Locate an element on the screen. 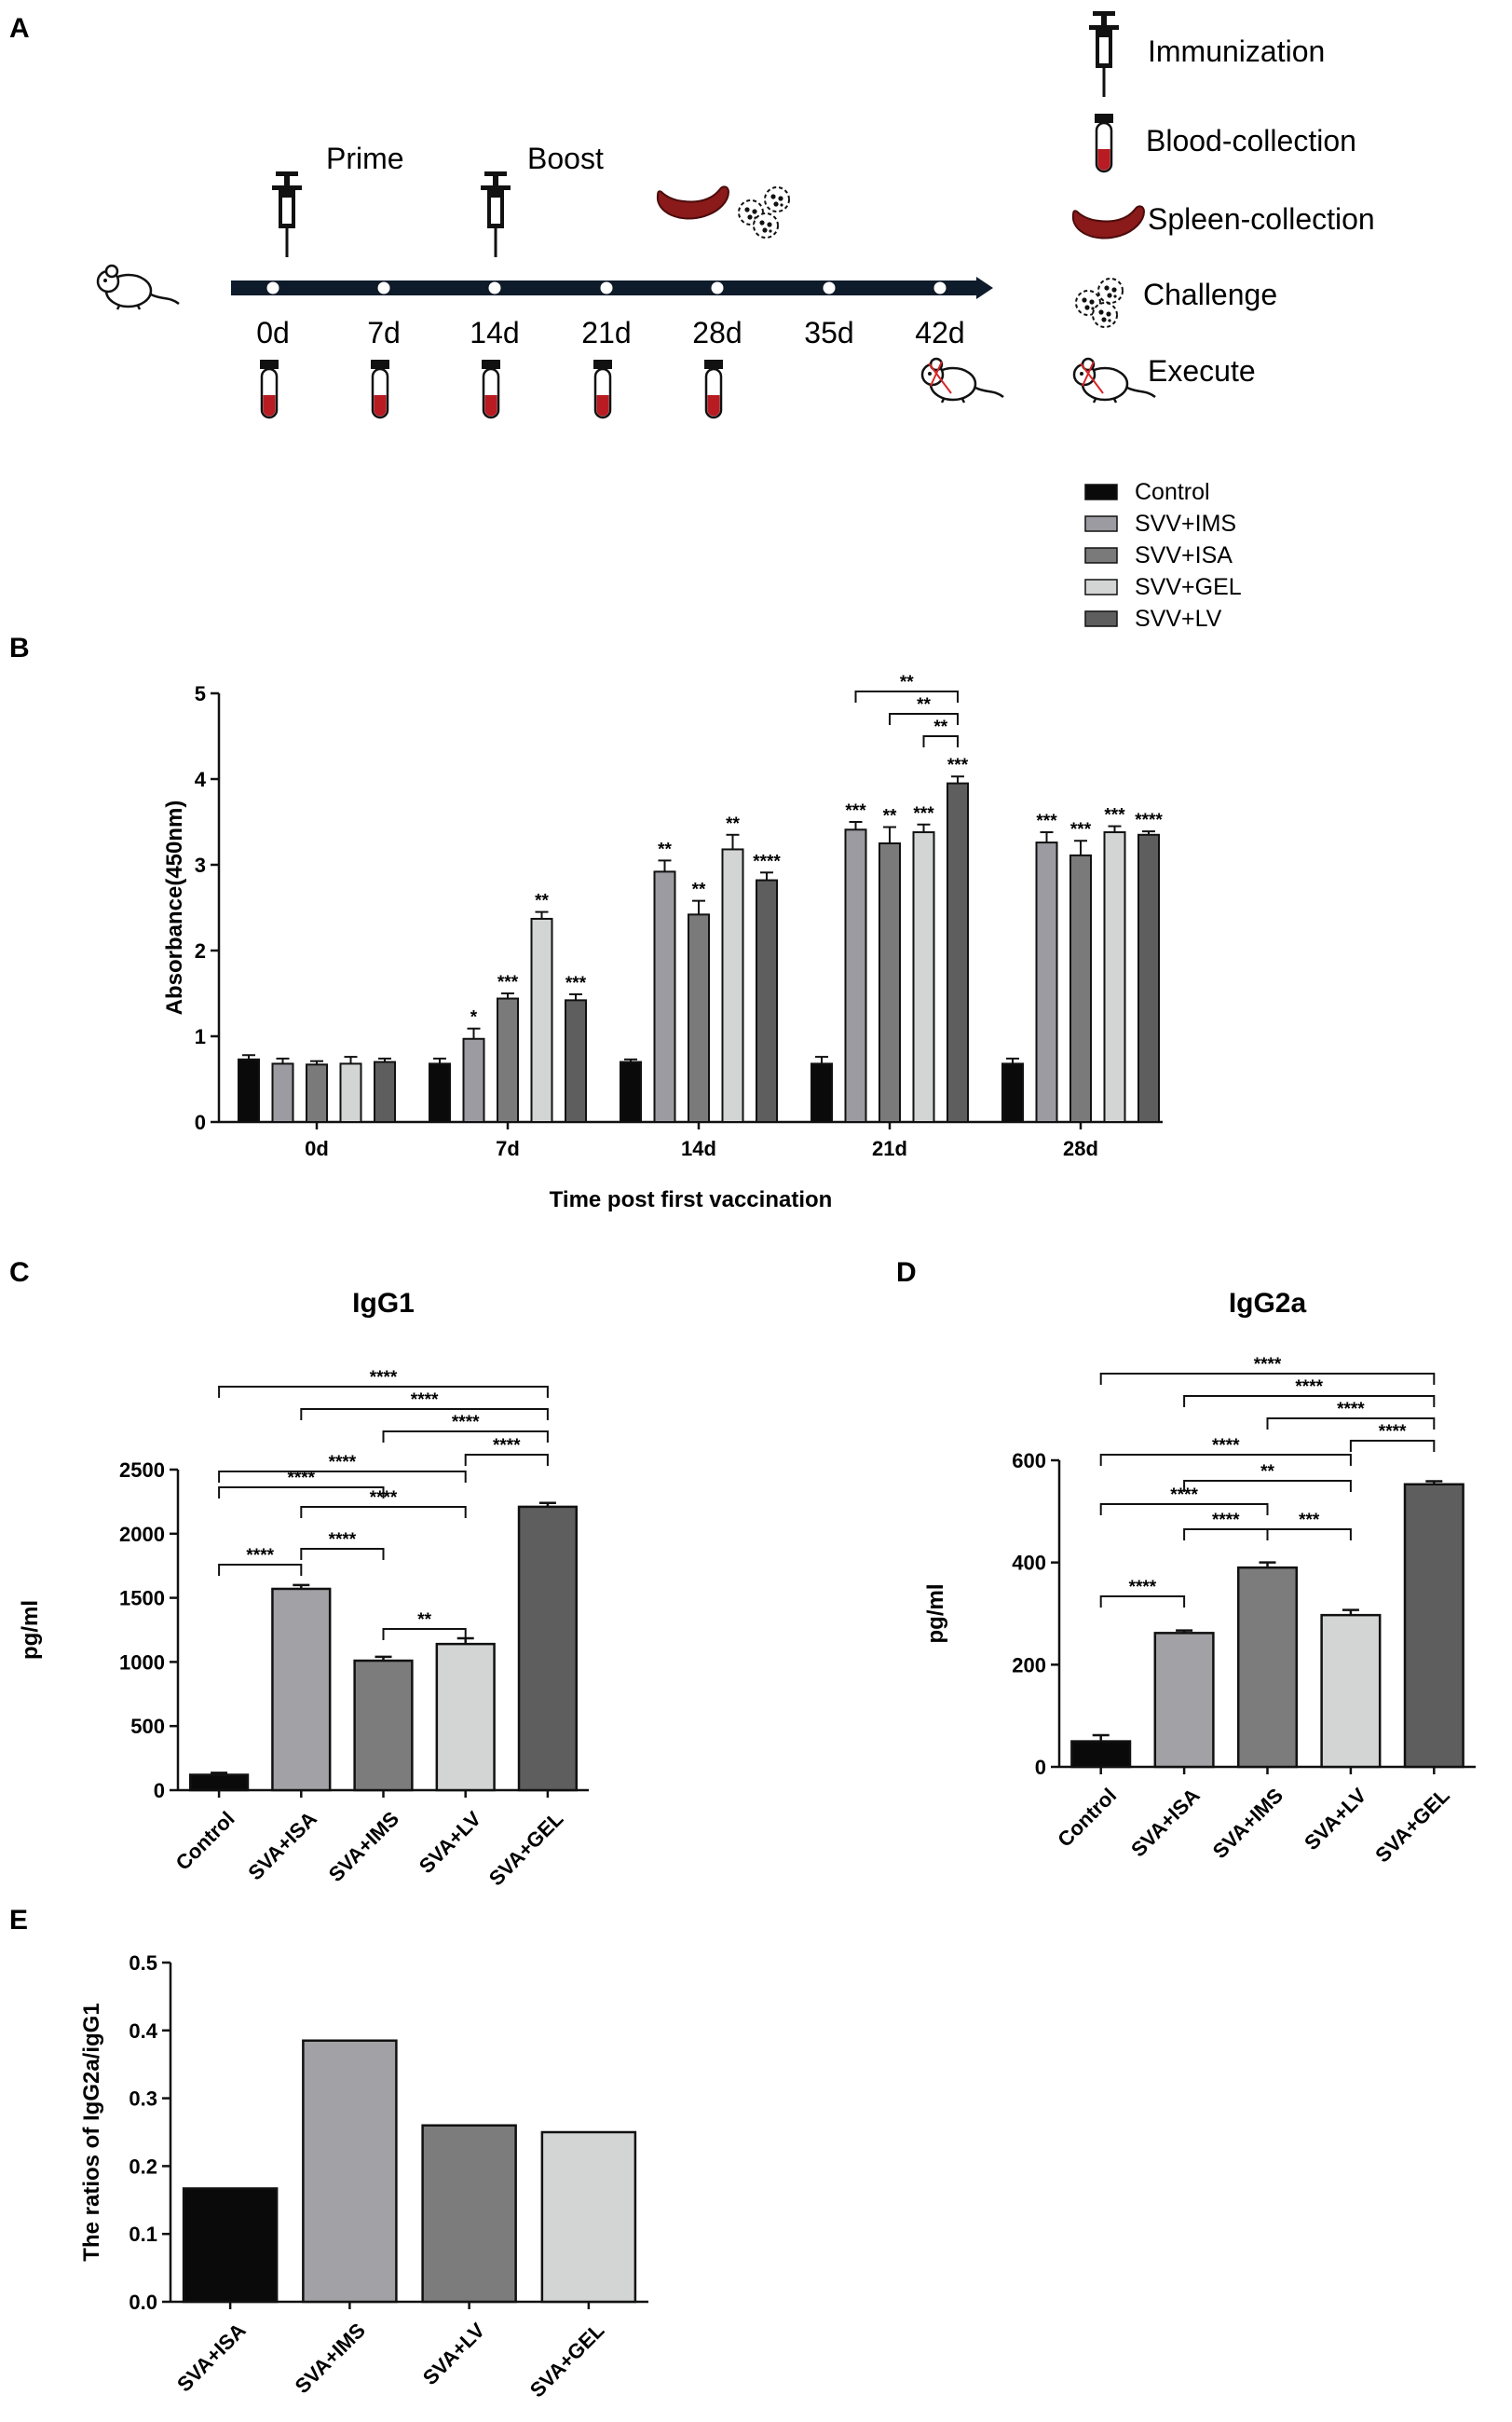  d-y-tick-label: 600 is located at coordinates (1029, 1460).